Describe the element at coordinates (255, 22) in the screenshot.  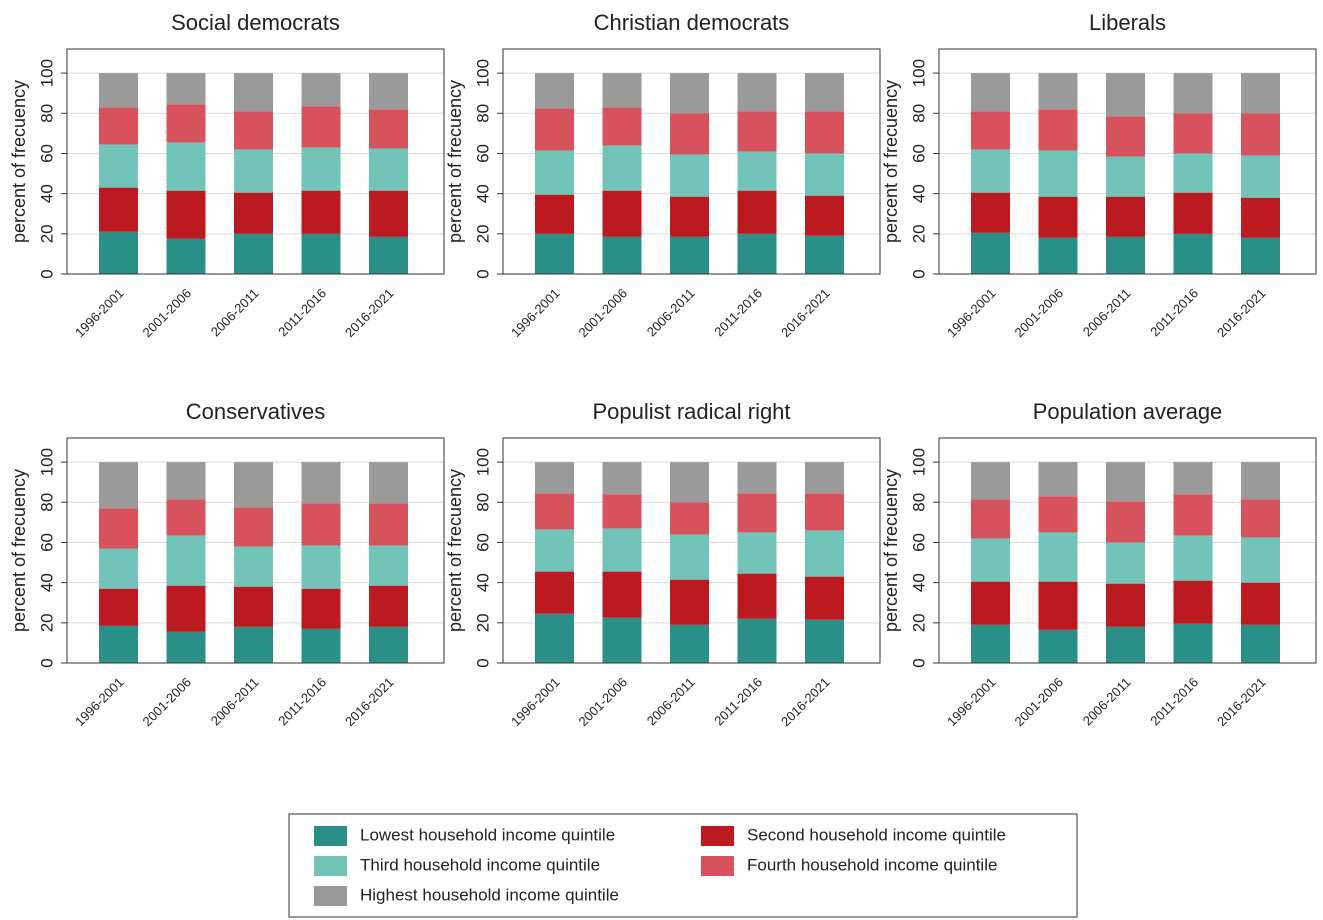
I see `panel-title: Social democrats` at that location.